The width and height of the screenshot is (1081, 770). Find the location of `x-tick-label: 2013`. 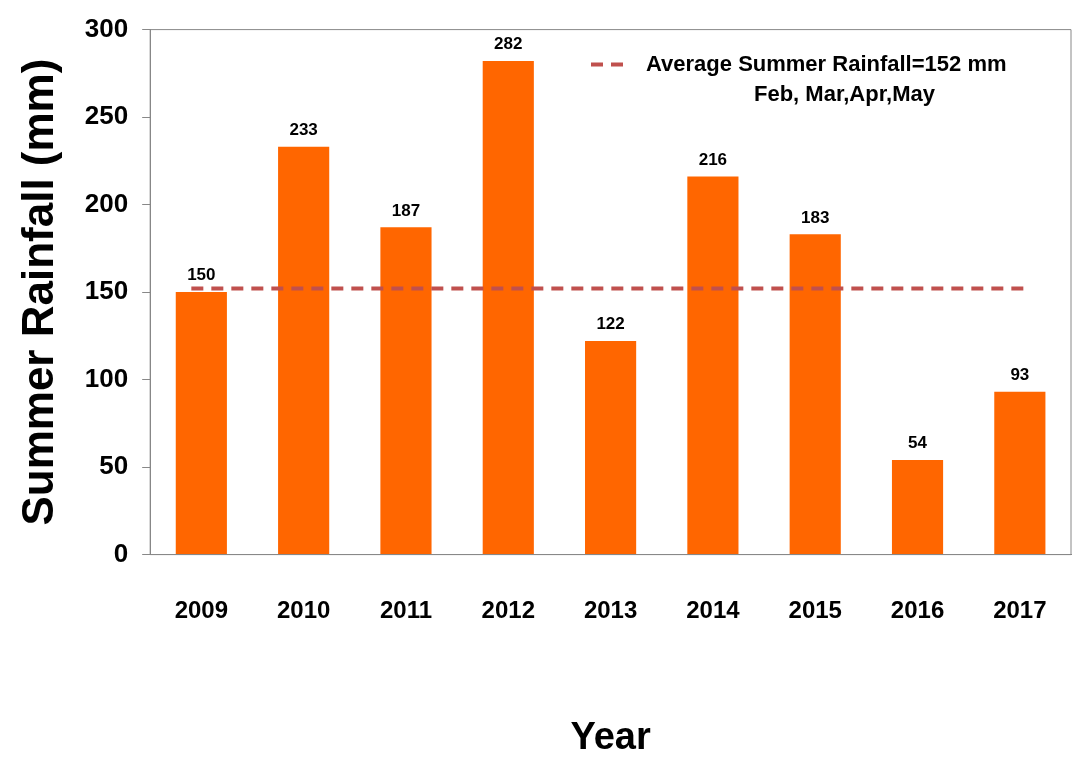

x-tick-label: 2013 is located at coordinates (610, 609).